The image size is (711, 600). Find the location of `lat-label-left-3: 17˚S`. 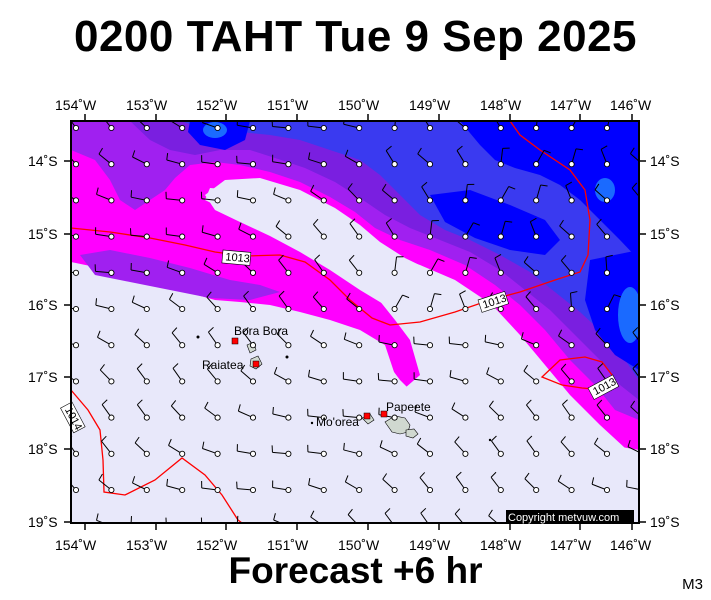

lat-label-left-3: 17˚S is located at coordinates (43, 377).